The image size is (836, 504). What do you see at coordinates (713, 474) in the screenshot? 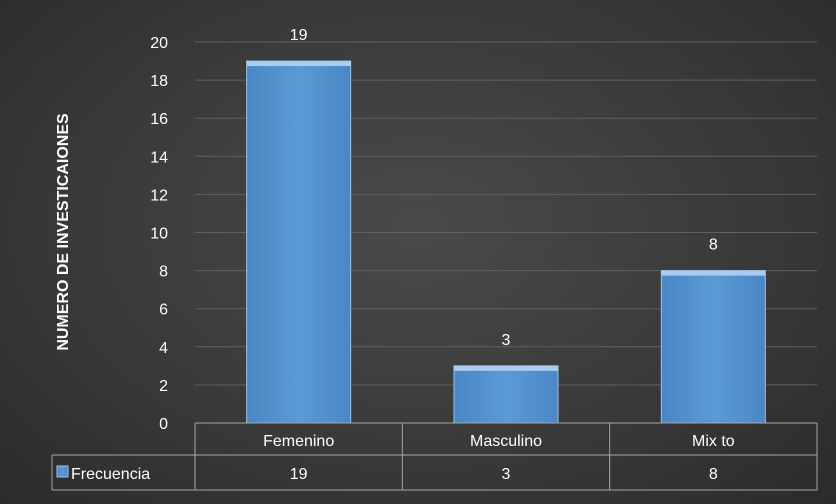
I see `table-value: 8` at bounding box center [713, 474].